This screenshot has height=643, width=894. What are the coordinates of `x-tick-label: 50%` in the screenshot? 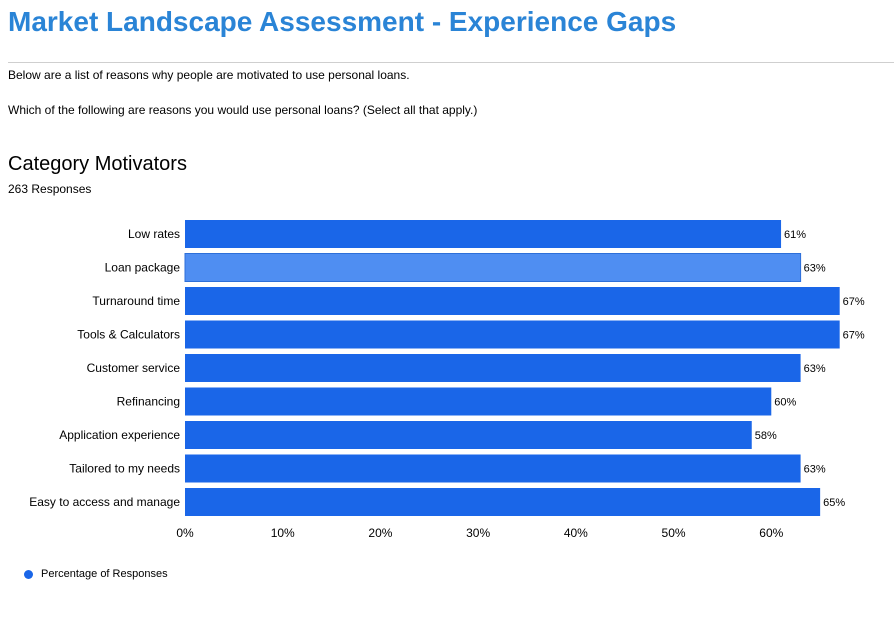 It's located at (674, 533).